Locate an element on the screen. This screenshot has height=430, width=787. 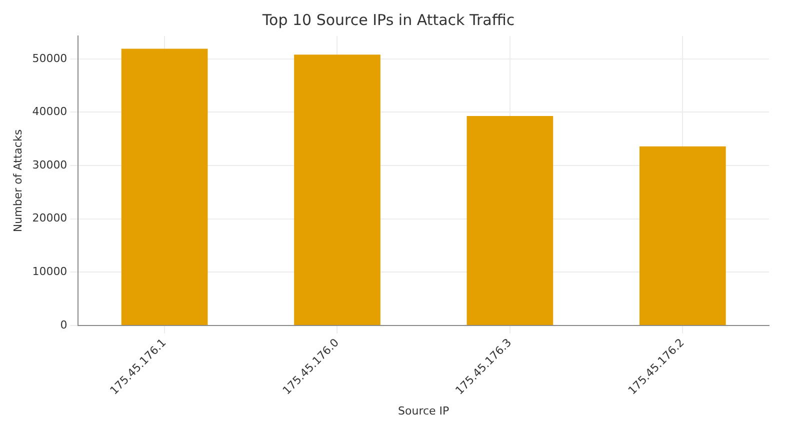
chart-title: Top 10 Source IPs in Attack Traffic is located at coordinates (388, 19).